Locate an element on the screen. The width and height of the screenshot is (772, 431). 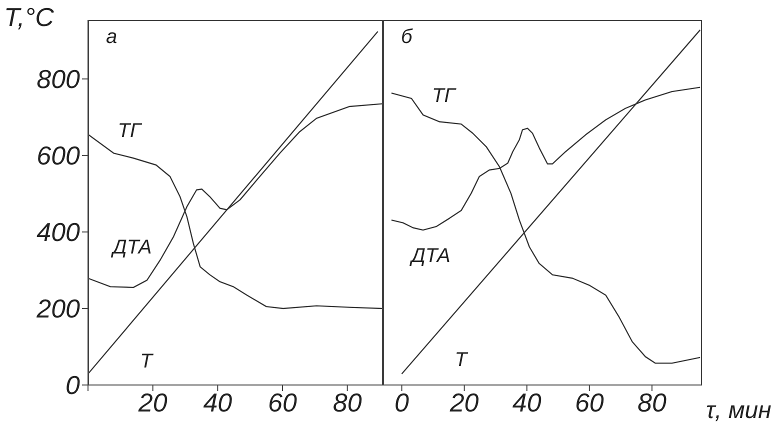
y-tick-label: 200 is located at coordinates (58, 309).